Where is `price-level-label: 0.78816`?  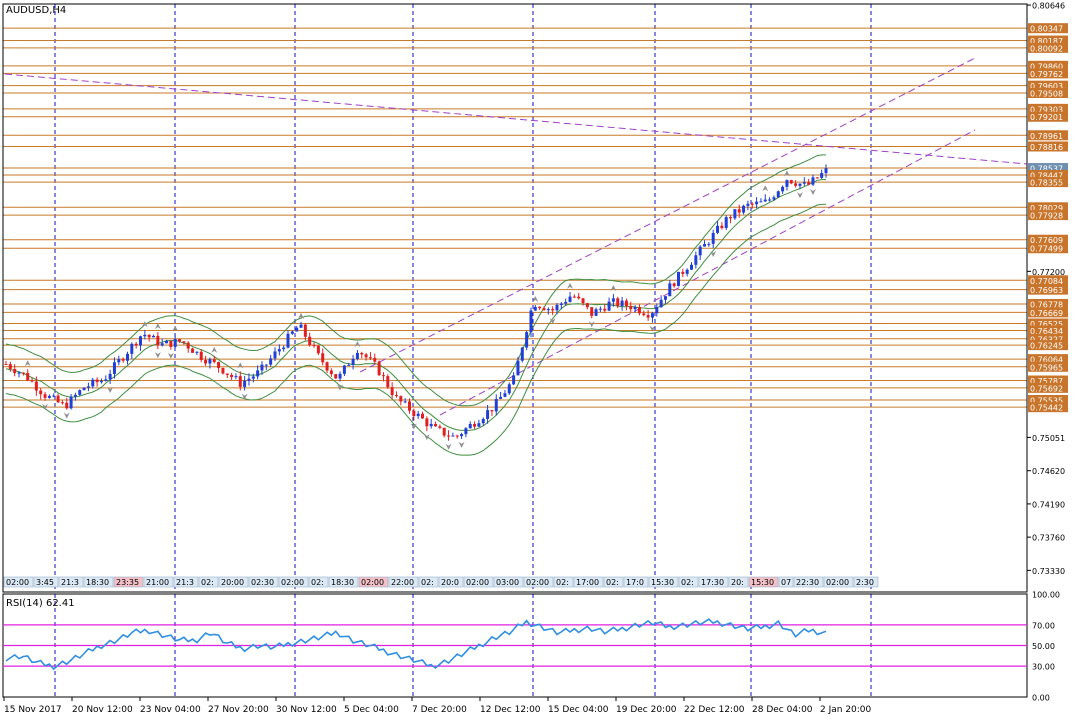
price-level-label: 0.78816 is located at coordinates (1046, 147).